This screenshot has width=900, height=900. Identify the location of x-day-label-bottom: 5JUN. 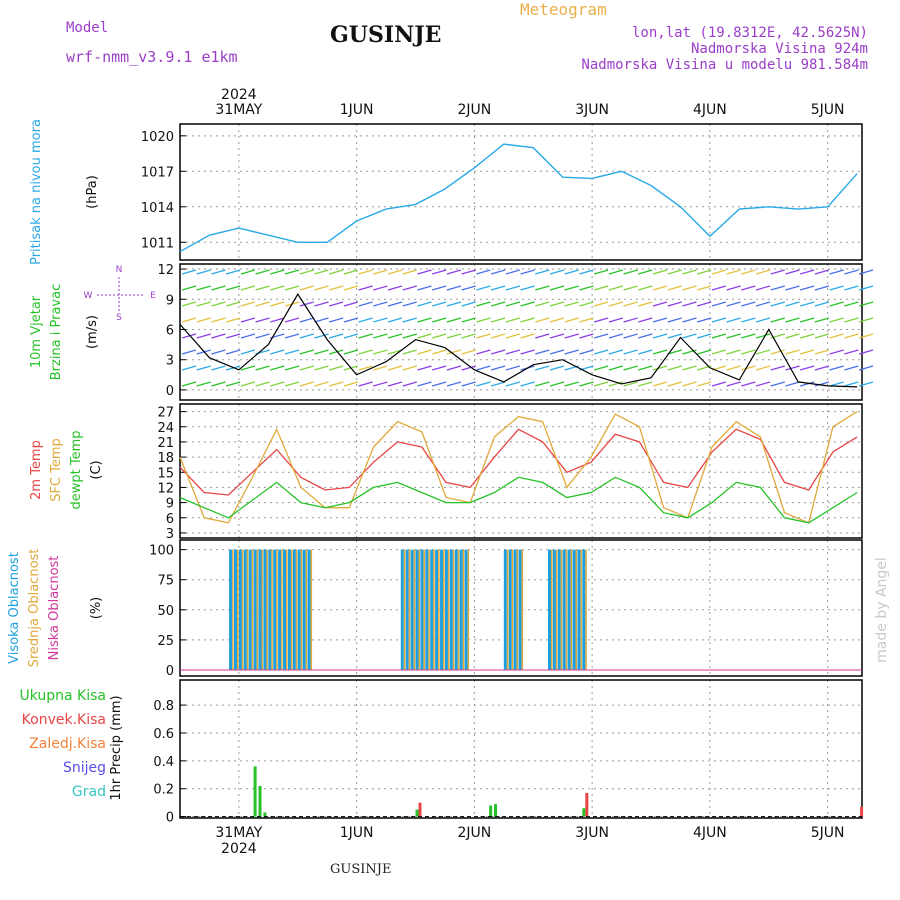
(828, 833).